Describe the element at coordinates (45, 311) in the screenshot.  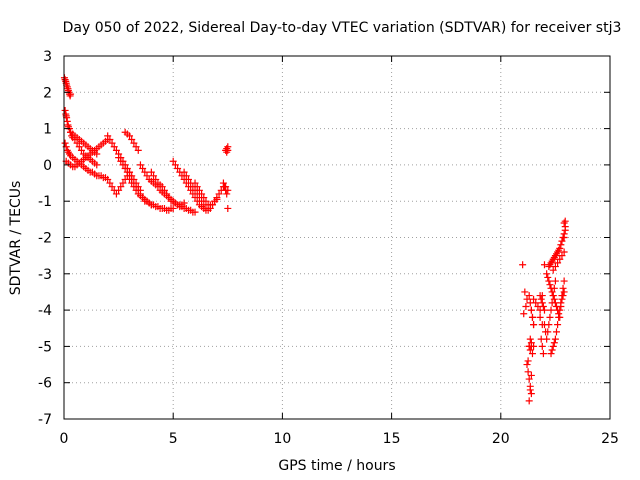
I see `y-tick-label: -4` at that location.